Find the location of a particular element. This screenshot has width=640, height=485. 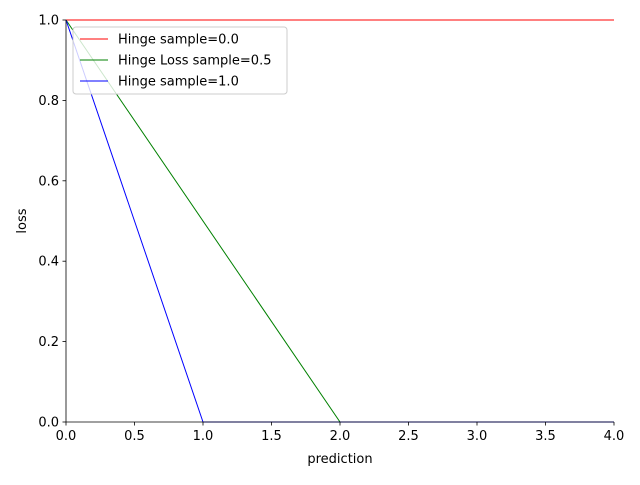

x-tick-label: 1.0 is located at coordinates (203, 436).